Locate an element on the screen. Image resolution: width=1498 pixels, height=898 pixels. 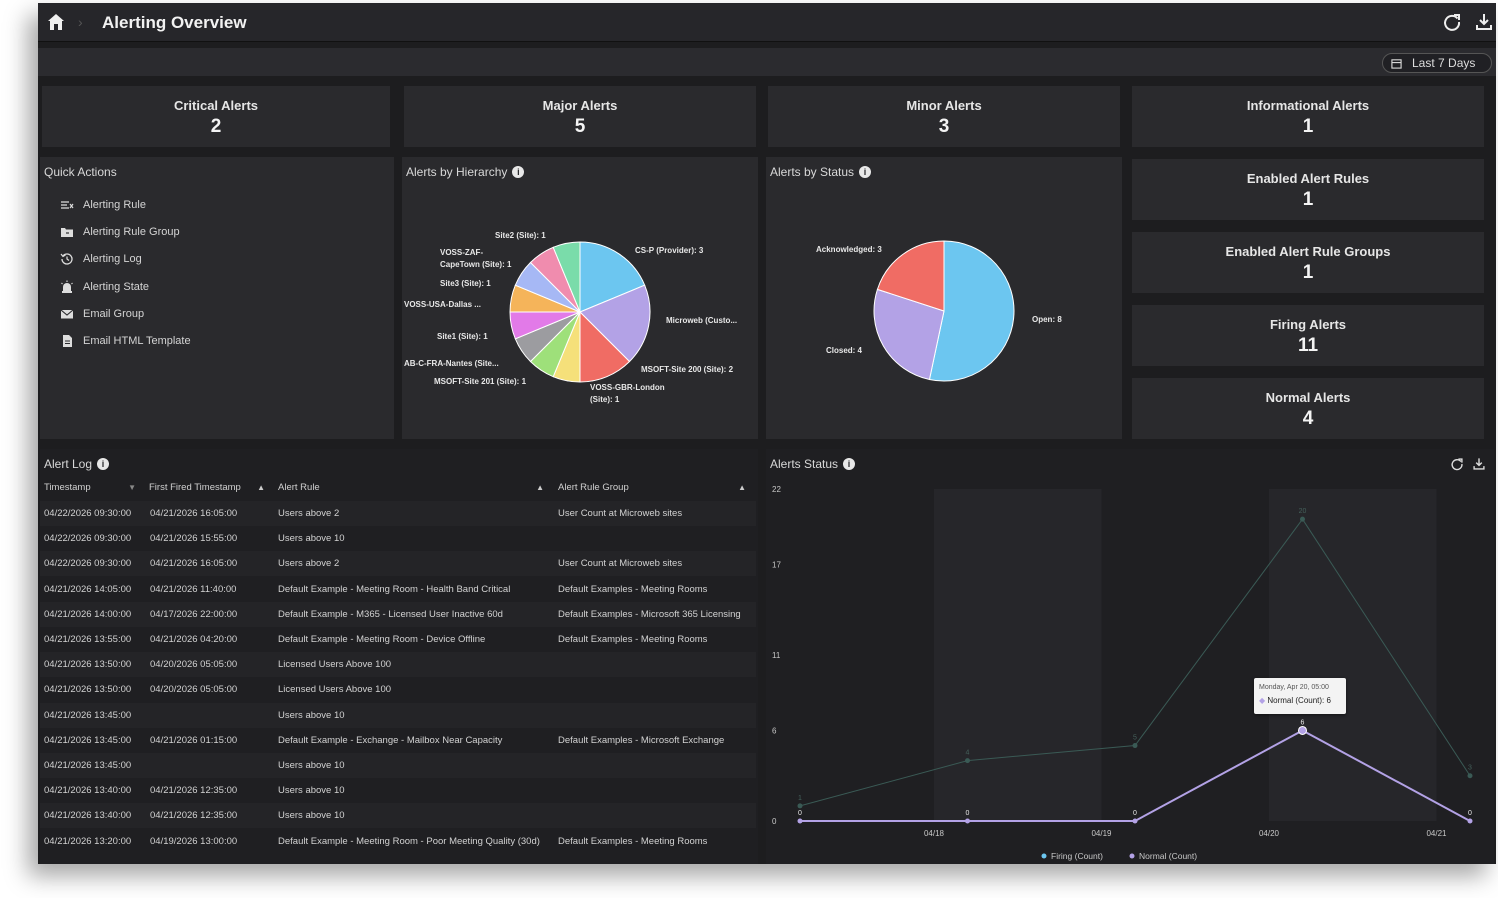
quick-action-alerting-log: Alerting Log is located at coordinates (101, 259).